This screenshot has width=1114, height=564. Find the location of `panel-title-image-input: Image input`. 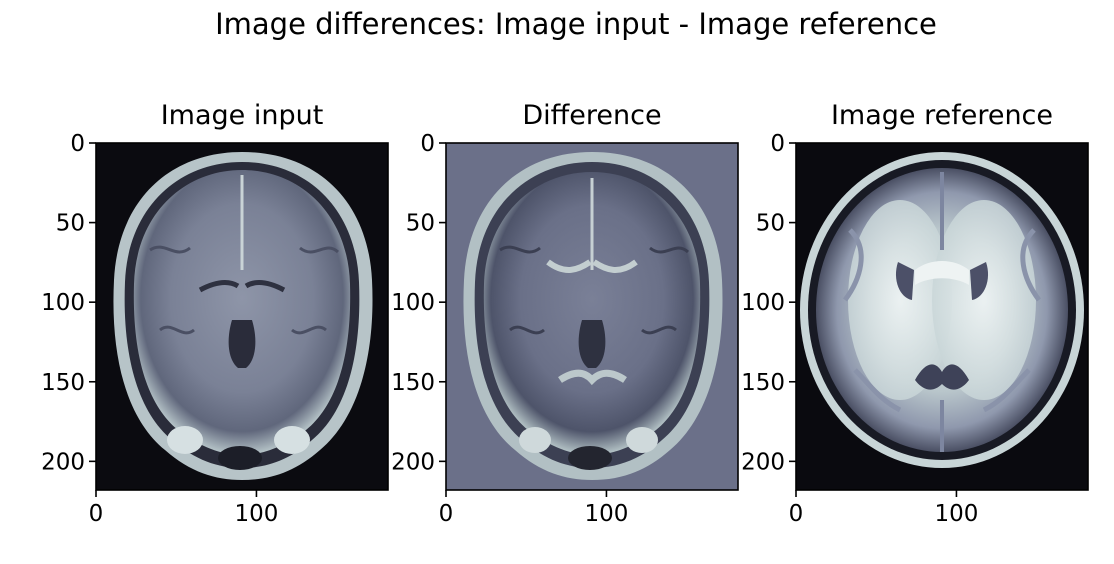

panel-title-image-input: Image input is located at coordinates (242, 115).